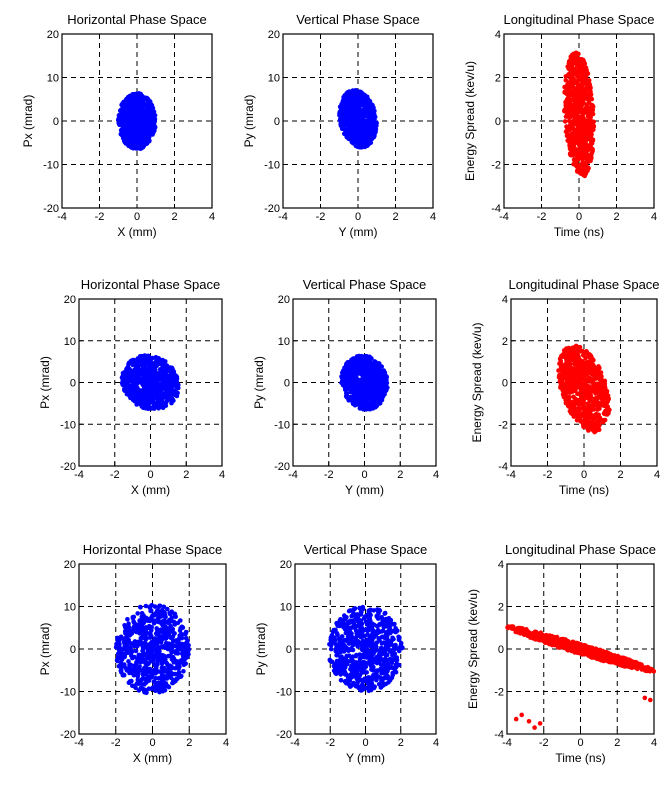  Describe the element at coordinates (584, 490) in the screenshot. I see `x-axis-label: Time (ns)` at that location.